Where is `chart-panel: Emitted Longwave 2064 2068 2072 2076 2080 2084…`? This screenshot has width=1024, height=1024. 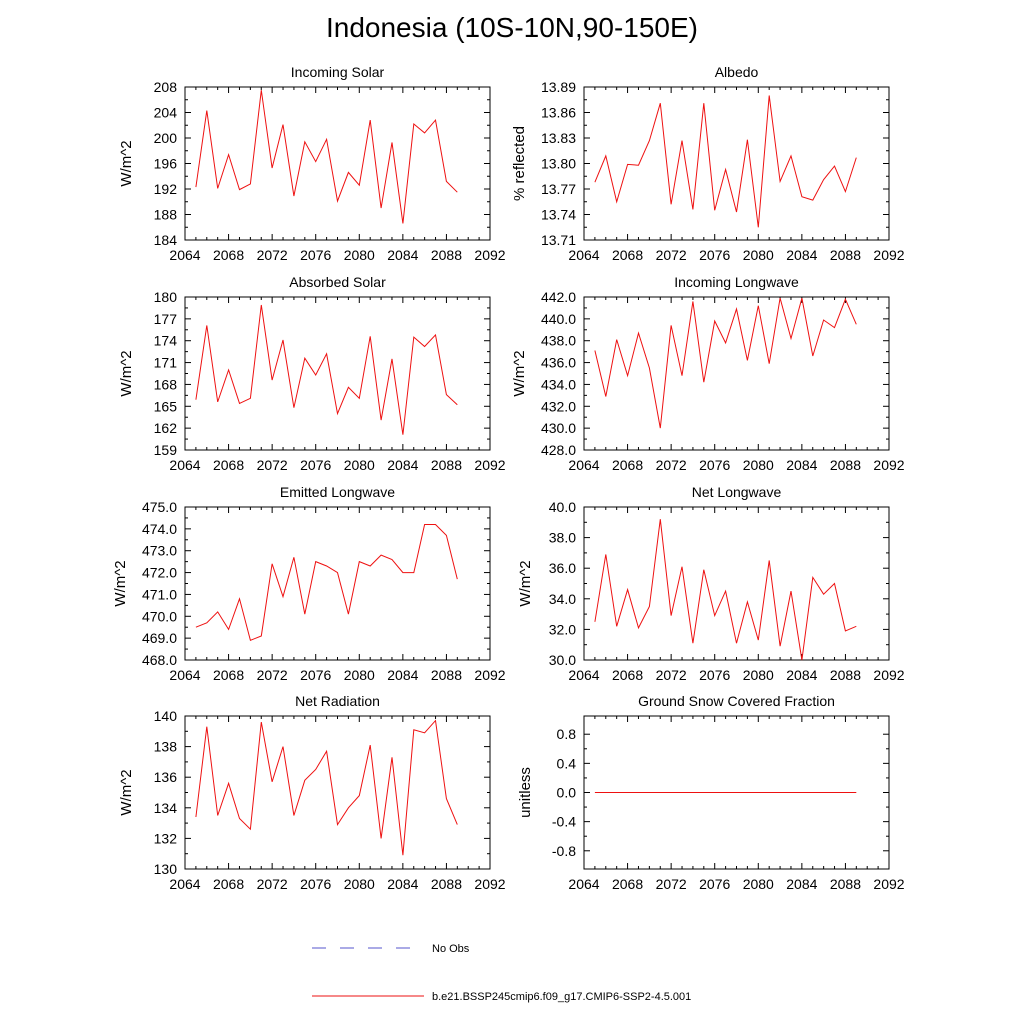 chart-panel: Emitted Longwave 2064 2068 2072 2076 2080 2084… is located at coordinates (309, 583).